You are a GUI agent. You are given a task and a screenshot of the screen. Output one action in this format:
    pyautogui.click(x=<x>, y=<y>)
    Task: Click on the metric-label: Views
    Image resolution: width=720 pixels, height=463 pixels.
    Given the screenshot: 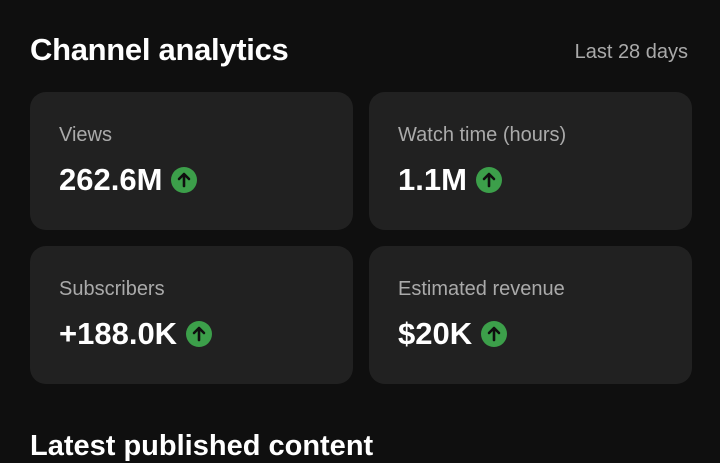 What is the action you would take?
    pyautogui.click(x=85, y=135)
    